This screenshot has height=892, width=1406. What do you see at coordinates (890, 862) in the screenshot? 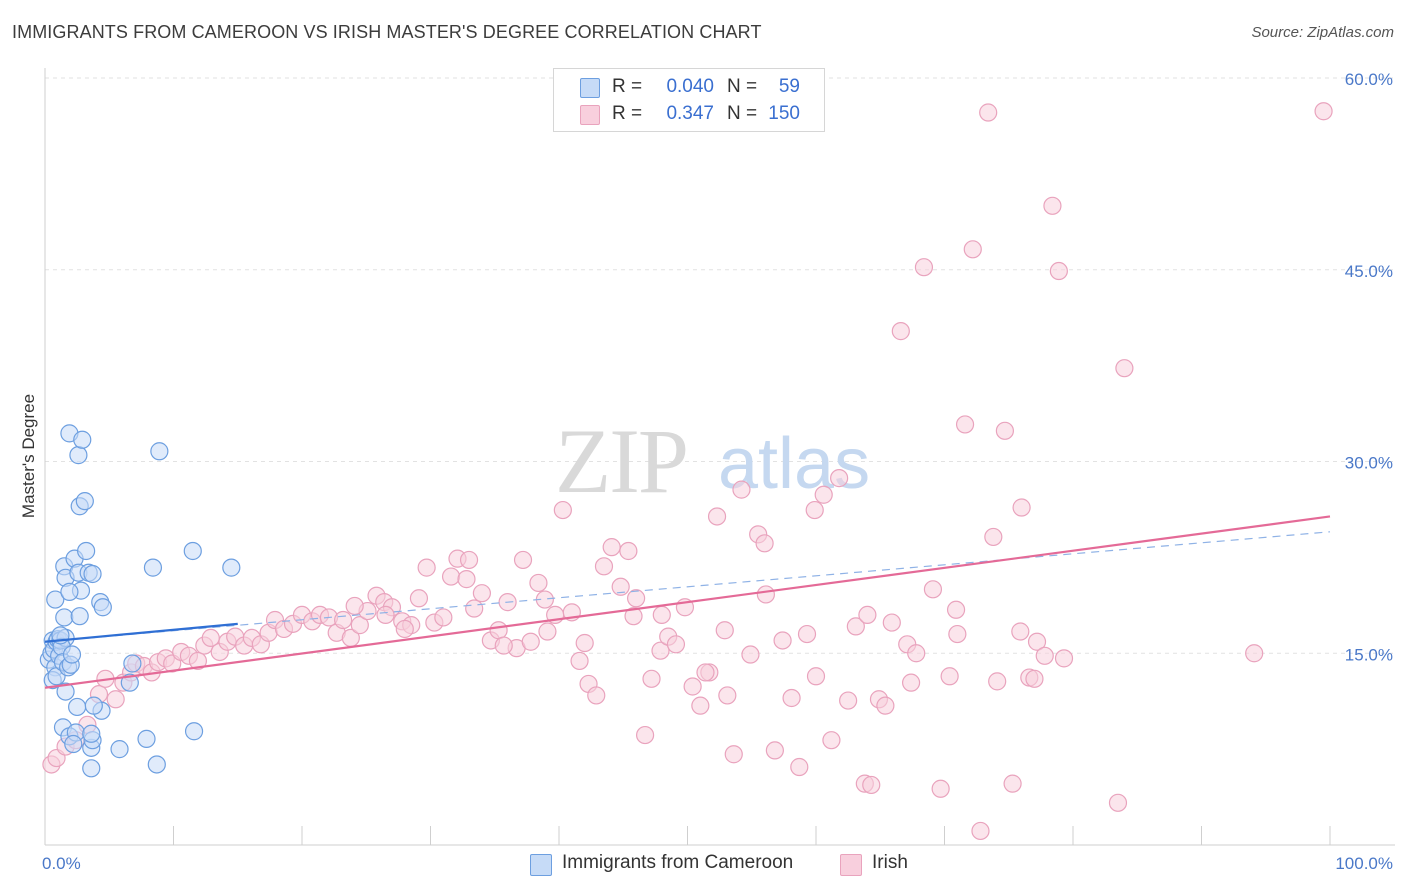
I see `bottom-legend-label: Irish` at bounding box center [890, 862].